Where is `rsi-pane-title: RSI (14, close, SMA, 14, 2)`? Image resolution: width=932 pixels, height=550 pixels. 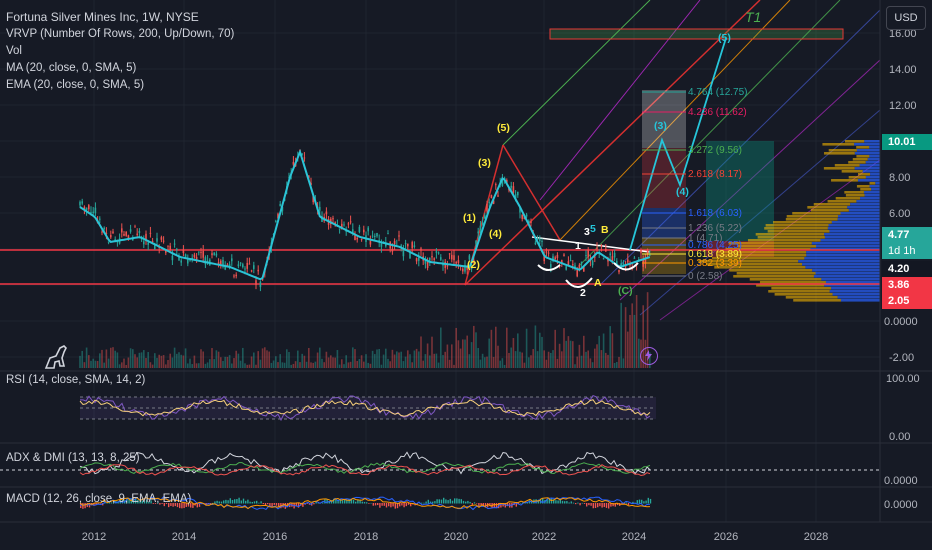
rsi-pane-title: RSI (14, close, SMA, 14, 2) is located at coordinates (76, 380).